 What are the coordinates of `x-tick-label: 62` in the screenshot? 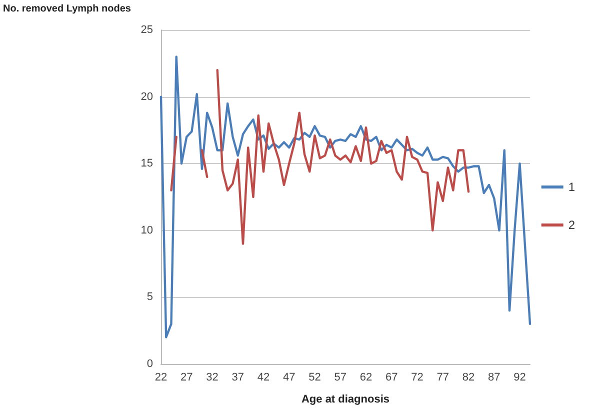 It's located at (366, 378).